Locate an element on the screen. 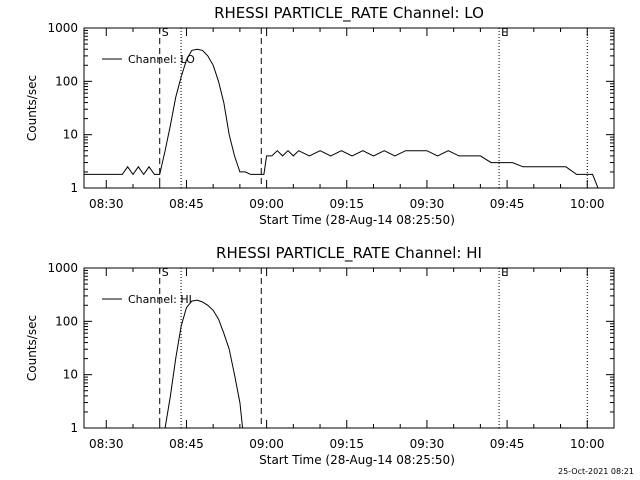 The image size is (640, 480). chart-title: RHESSI PARTICLE_RATE Channel: HI is located at coordinates (349, 253).